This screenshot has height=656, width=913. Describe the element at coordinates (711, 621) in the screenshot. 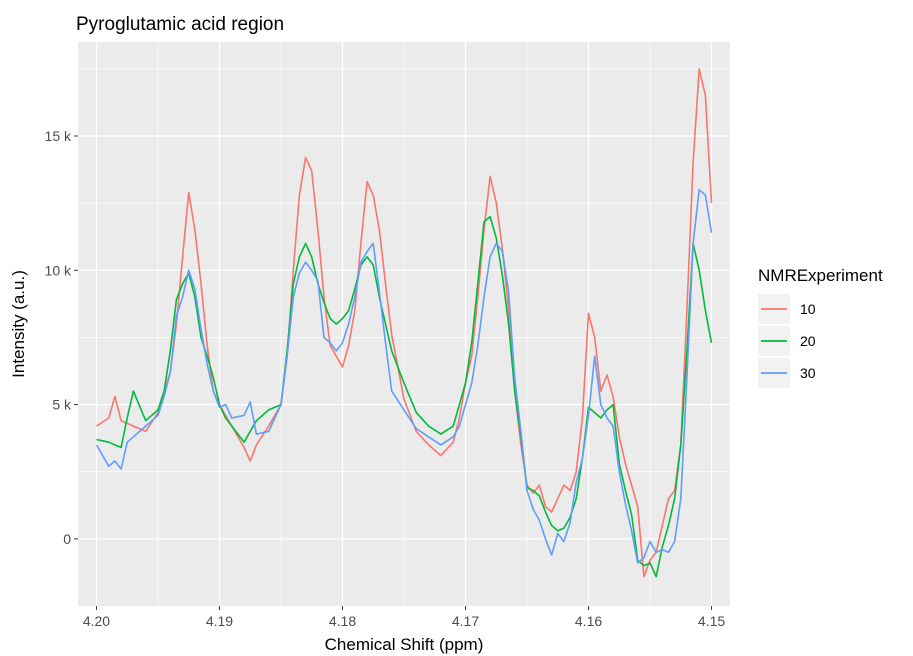

I see `x-tick-label: 4.15` at that location.